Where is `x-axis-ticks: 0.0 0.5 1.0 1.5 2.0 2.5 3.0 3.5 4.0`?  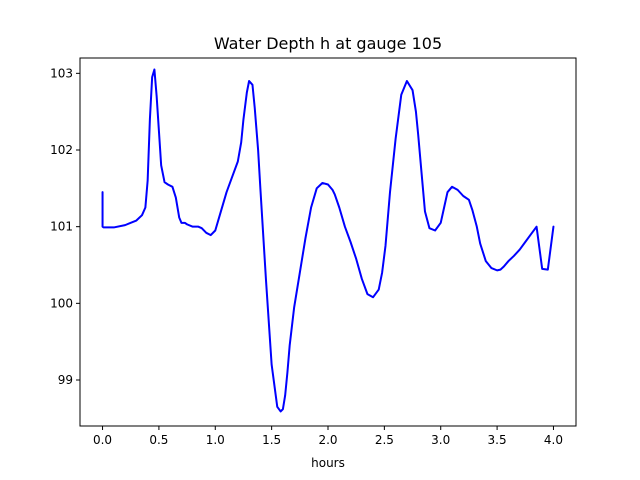
x-axis-ticks: 0.0 0.5 1.0 1.5 2.0 2.5 3.0 3.5 4.0 is located at coordinates (328, 436).